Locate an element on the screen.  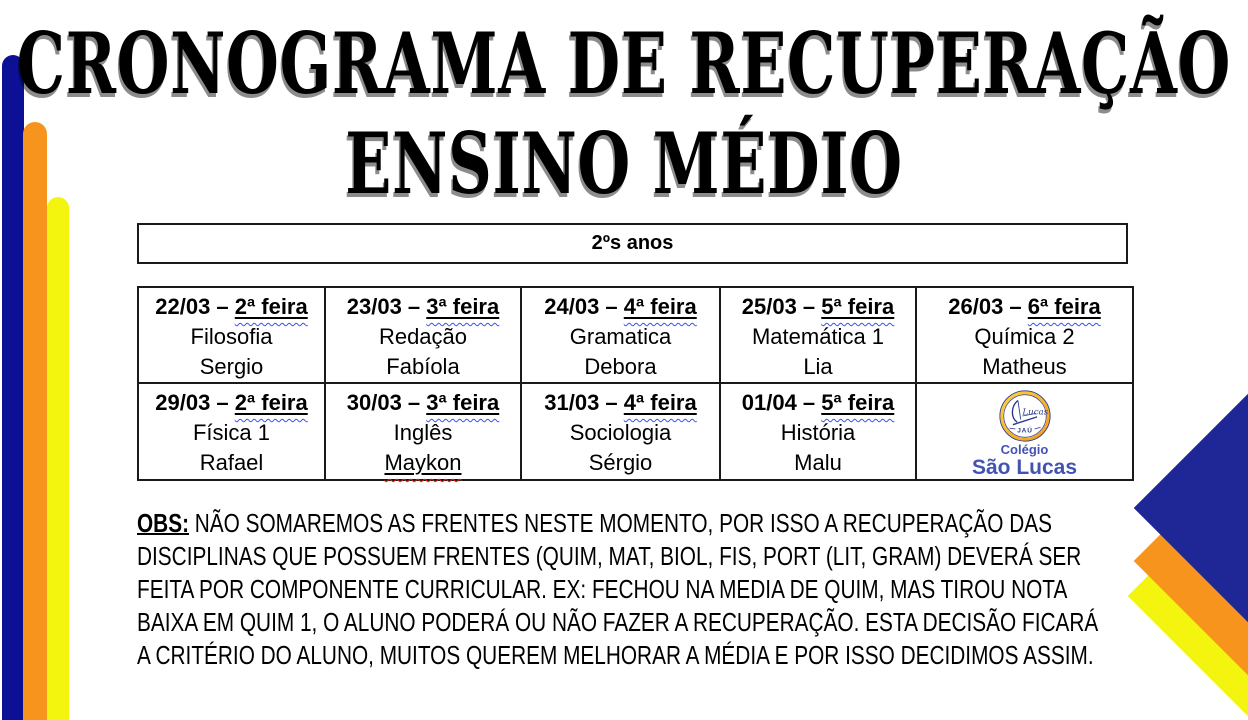
cell-date: 23/03 – 3ª feira is located at coordinates (423, 306).